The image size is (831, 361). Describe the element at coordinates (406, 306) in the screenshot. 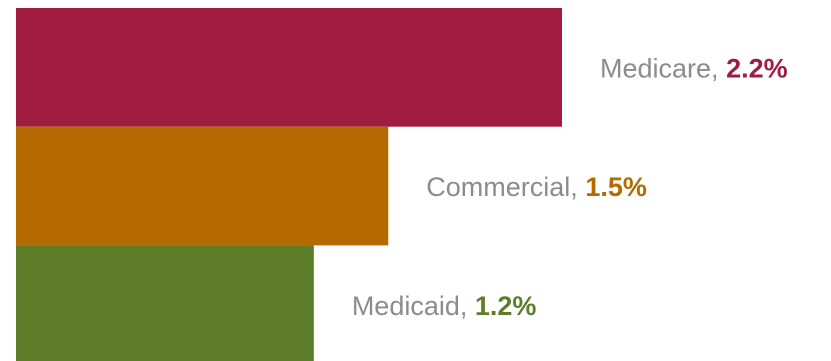

I see `category-label-medicaid: Medicaid` at that location.